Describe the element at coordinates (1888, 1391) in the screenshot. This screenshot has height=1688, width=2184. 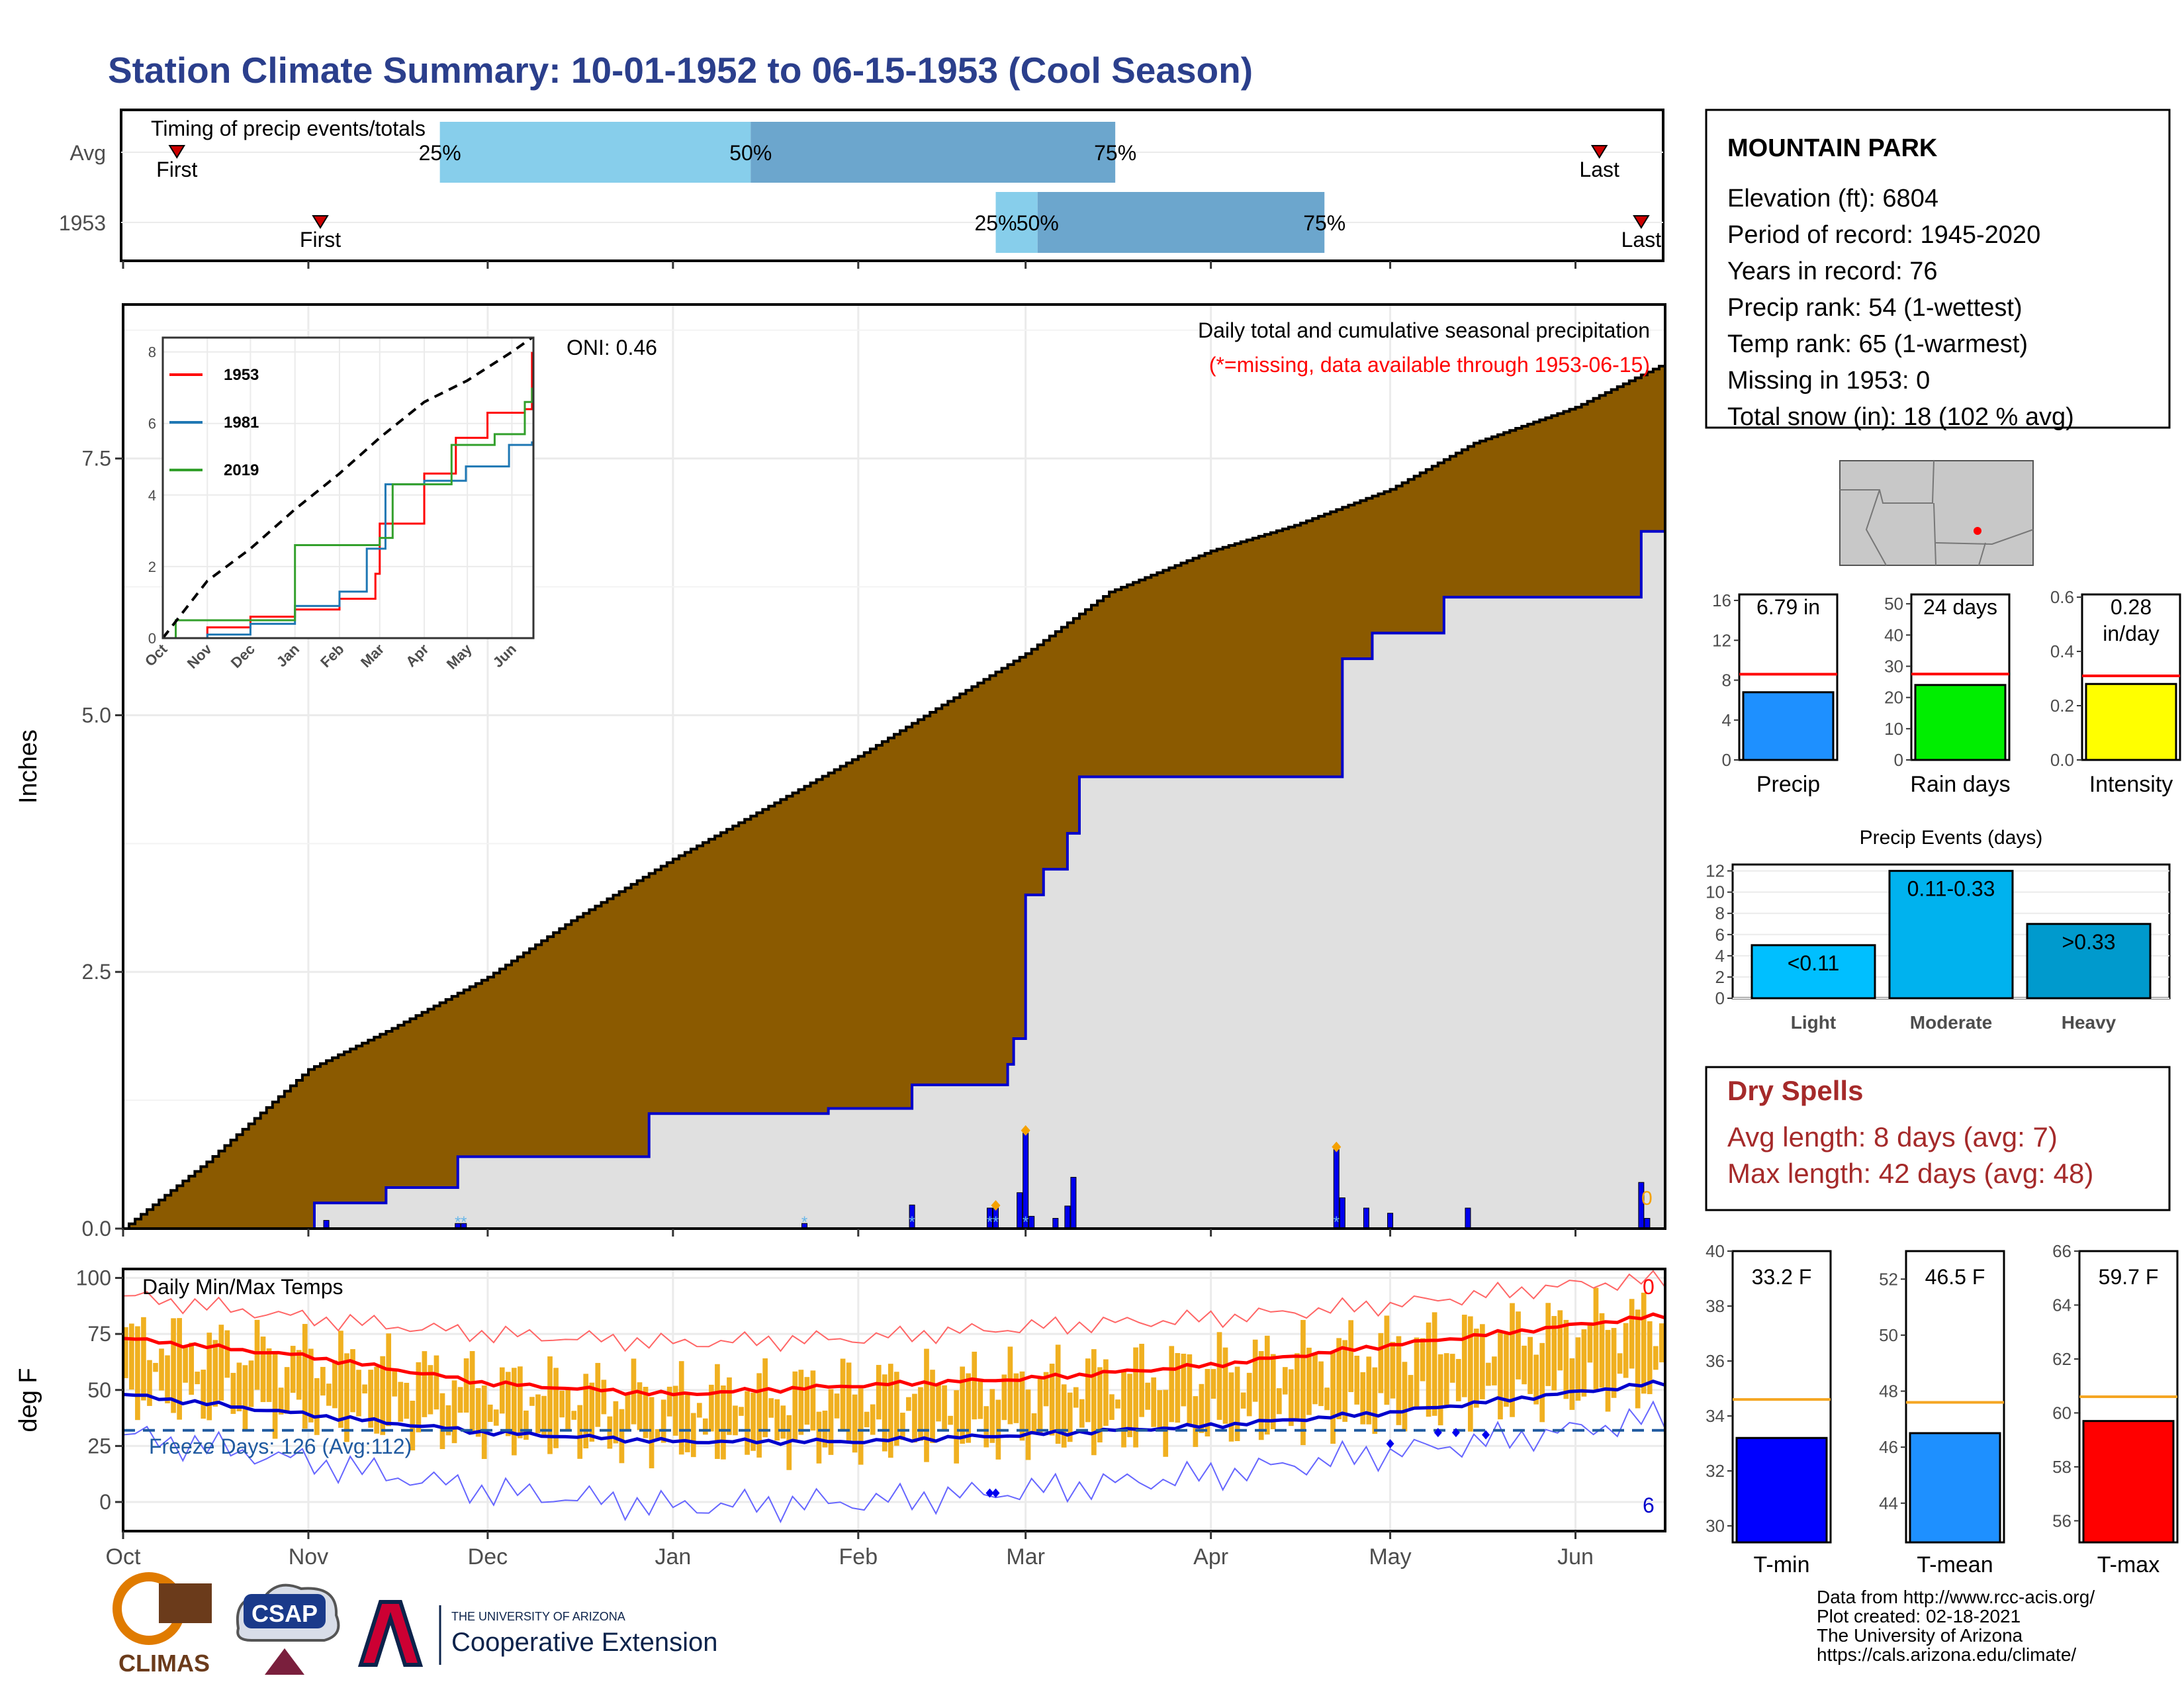
I see `temp-summary-tick-label: 48` at that location.